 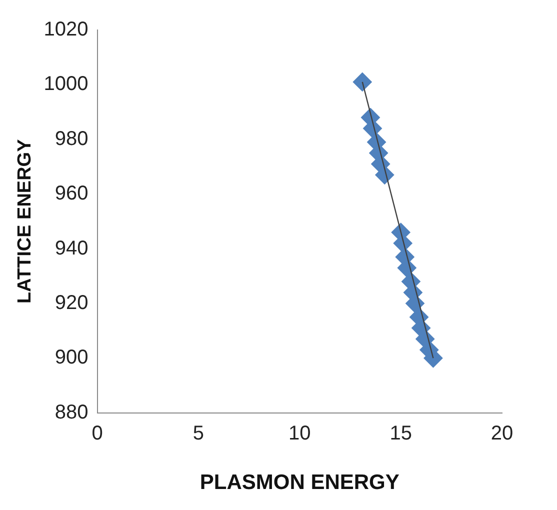 I want to click on x-axis-title: PLASMON ENERGY, so click(x=300, y=482).